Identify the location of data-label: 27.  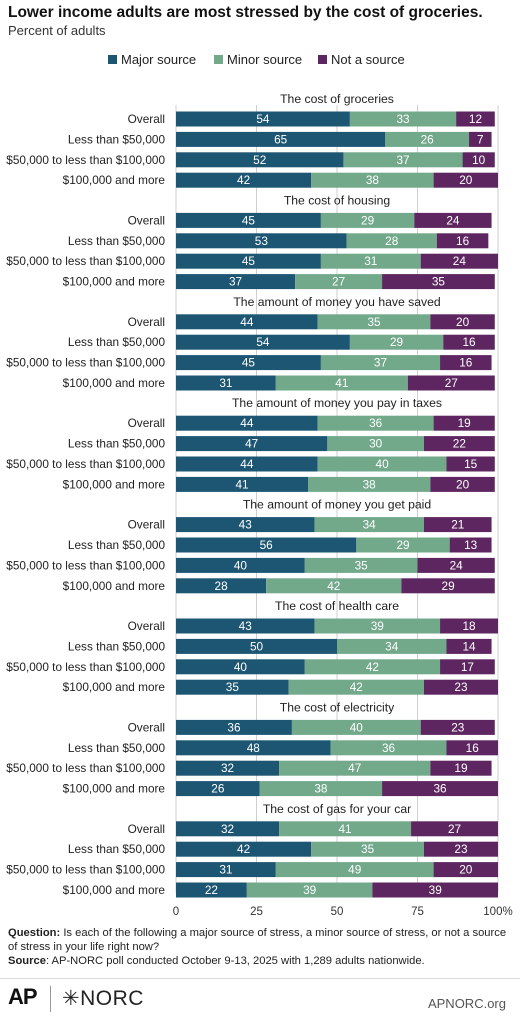
(451, 383).